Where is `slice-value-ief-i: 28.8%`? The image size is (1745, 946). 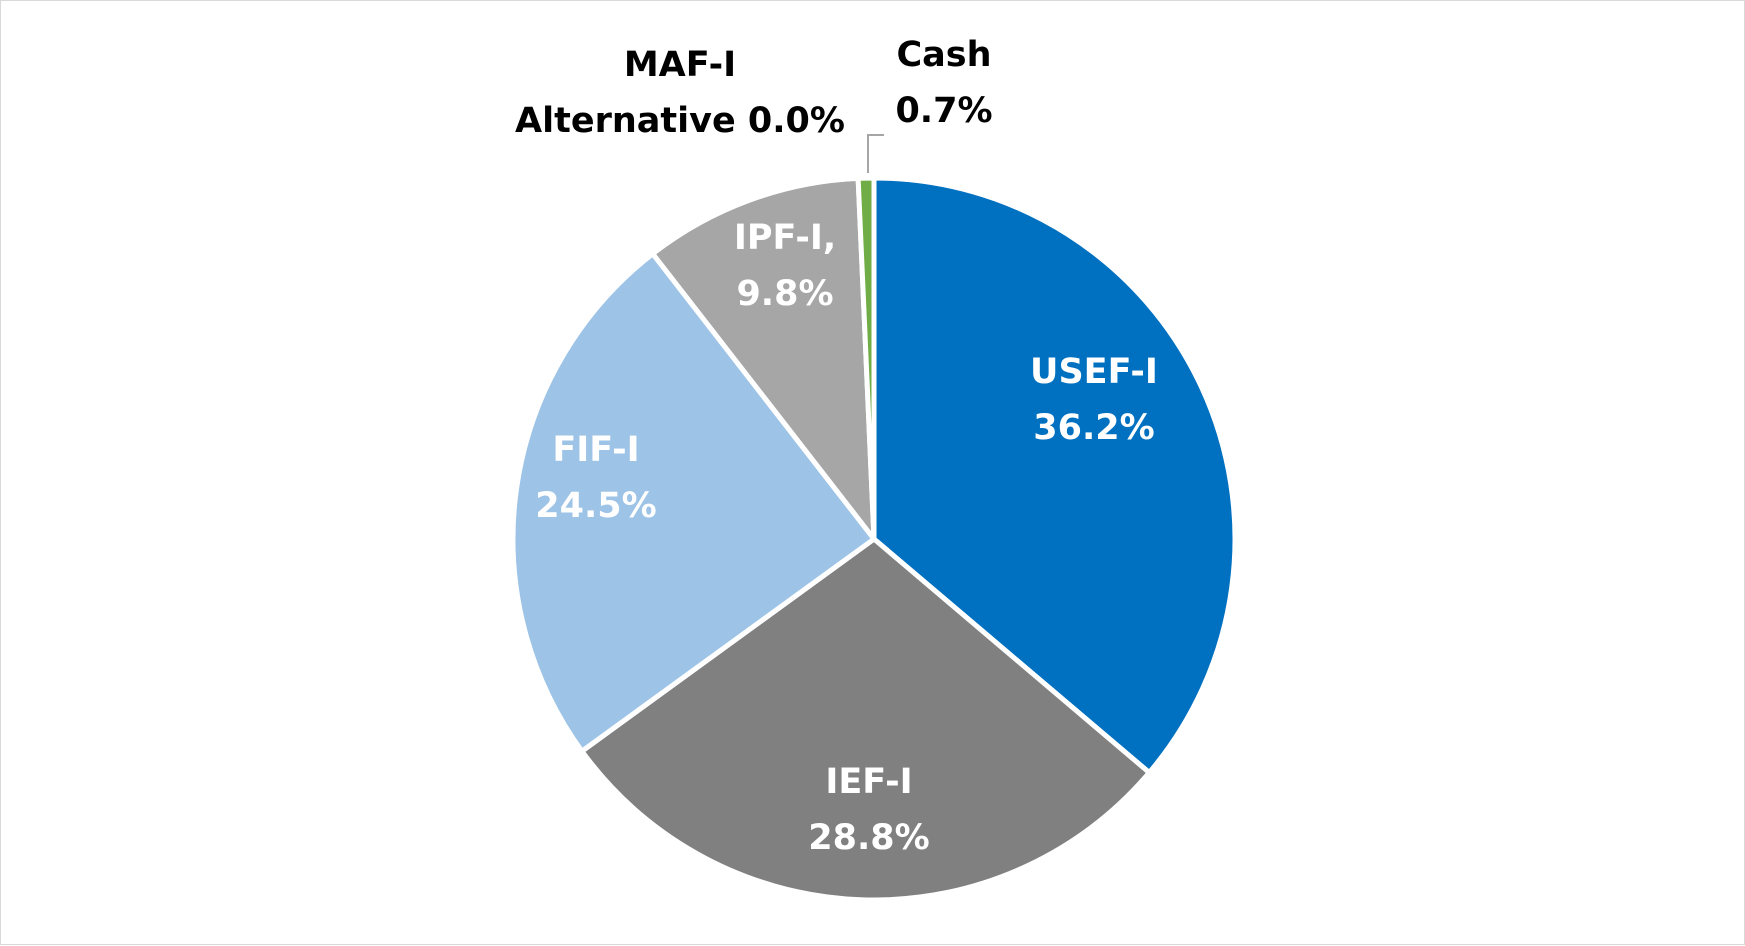 slice-value-ief-i: 28.8% is located at coordinates (868, 838).